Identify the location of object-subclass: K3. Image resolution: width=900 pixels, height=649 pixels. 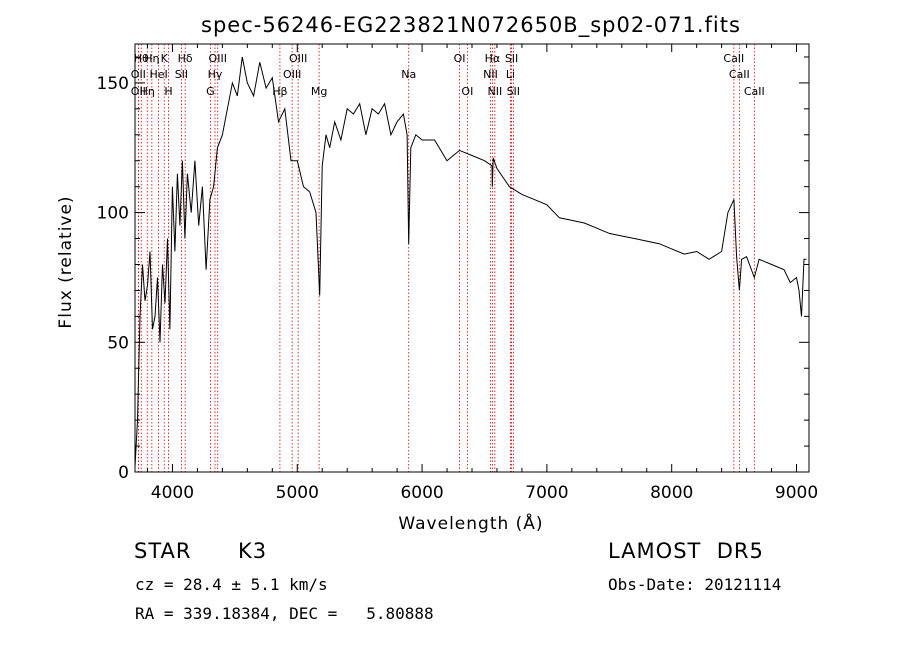
(253, 551).